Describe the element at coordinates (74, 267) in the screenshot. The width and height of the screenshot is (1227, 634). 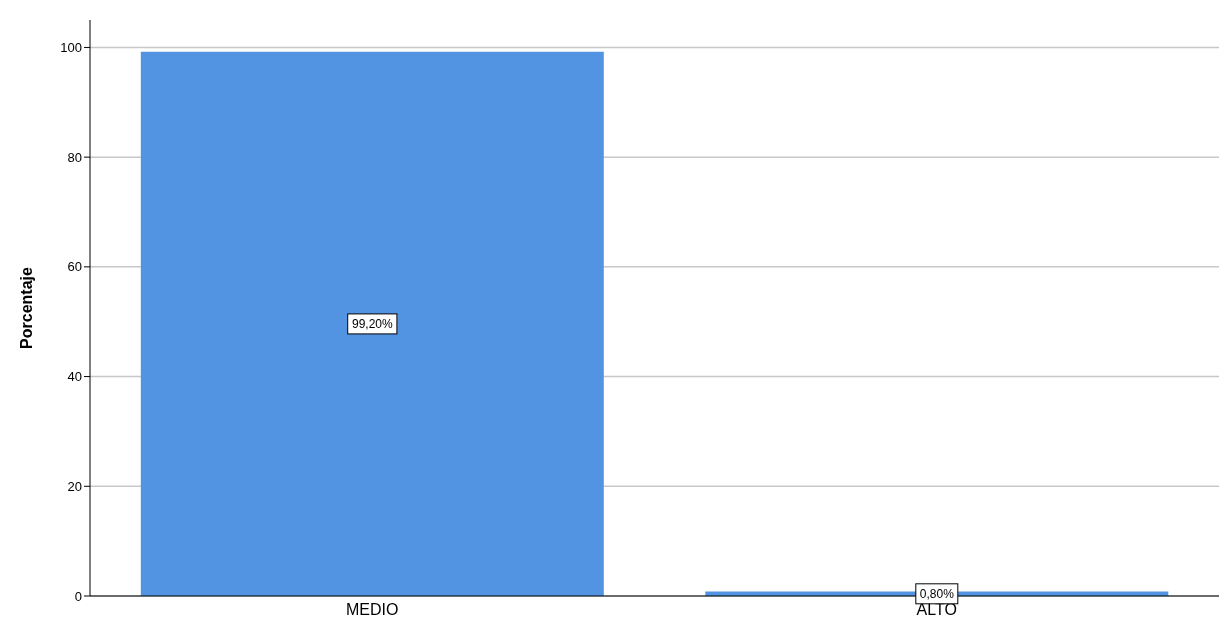
I see `y-tick-label: 60` at that location.